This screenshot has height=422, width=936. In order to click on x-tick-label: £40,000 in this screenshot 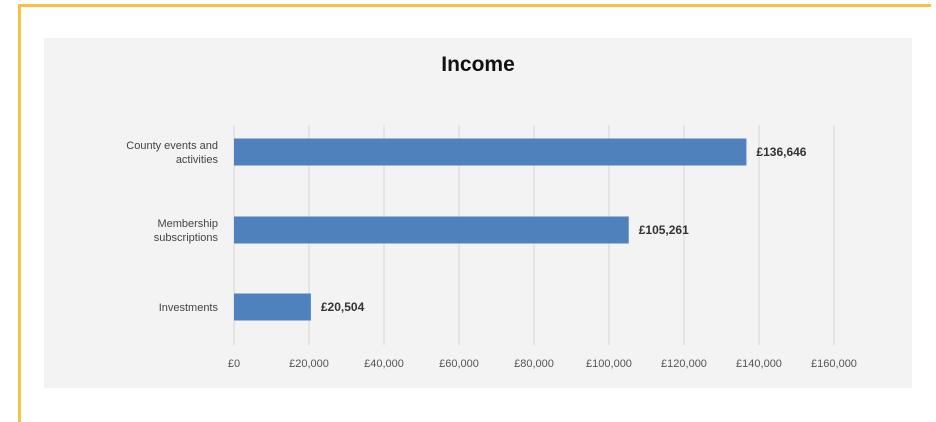, I will do `click(384, 364)`.